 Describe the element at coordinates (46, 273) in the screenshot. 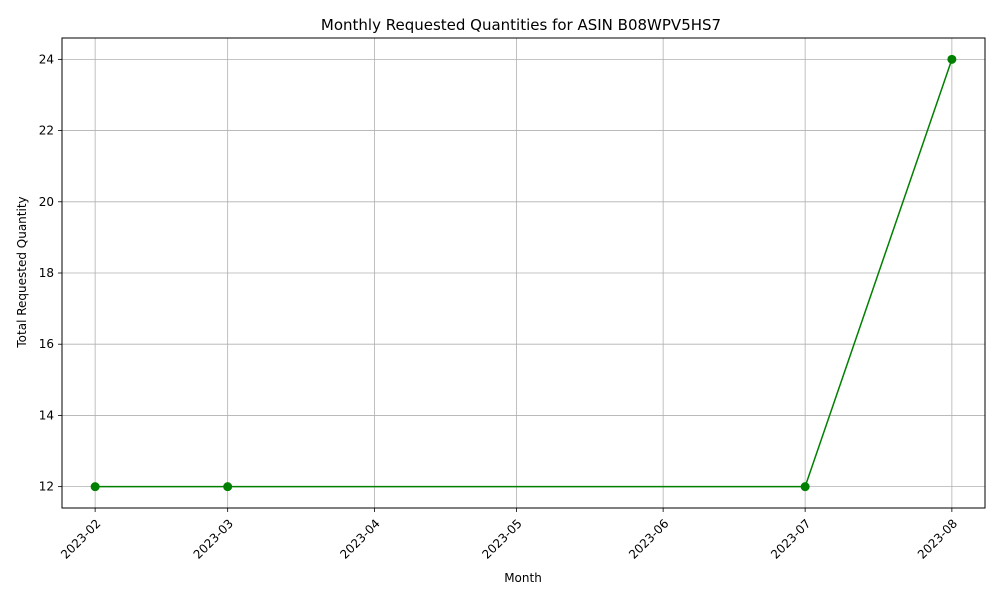

I see `y-tick-label: 18` at that location.